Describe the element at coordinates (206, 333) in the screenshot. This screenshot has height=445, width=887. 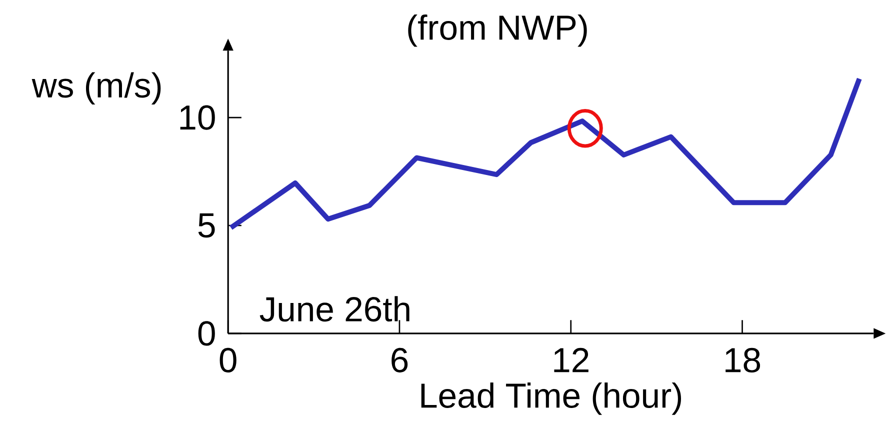
I see `y-tick-label: 0` at that location.